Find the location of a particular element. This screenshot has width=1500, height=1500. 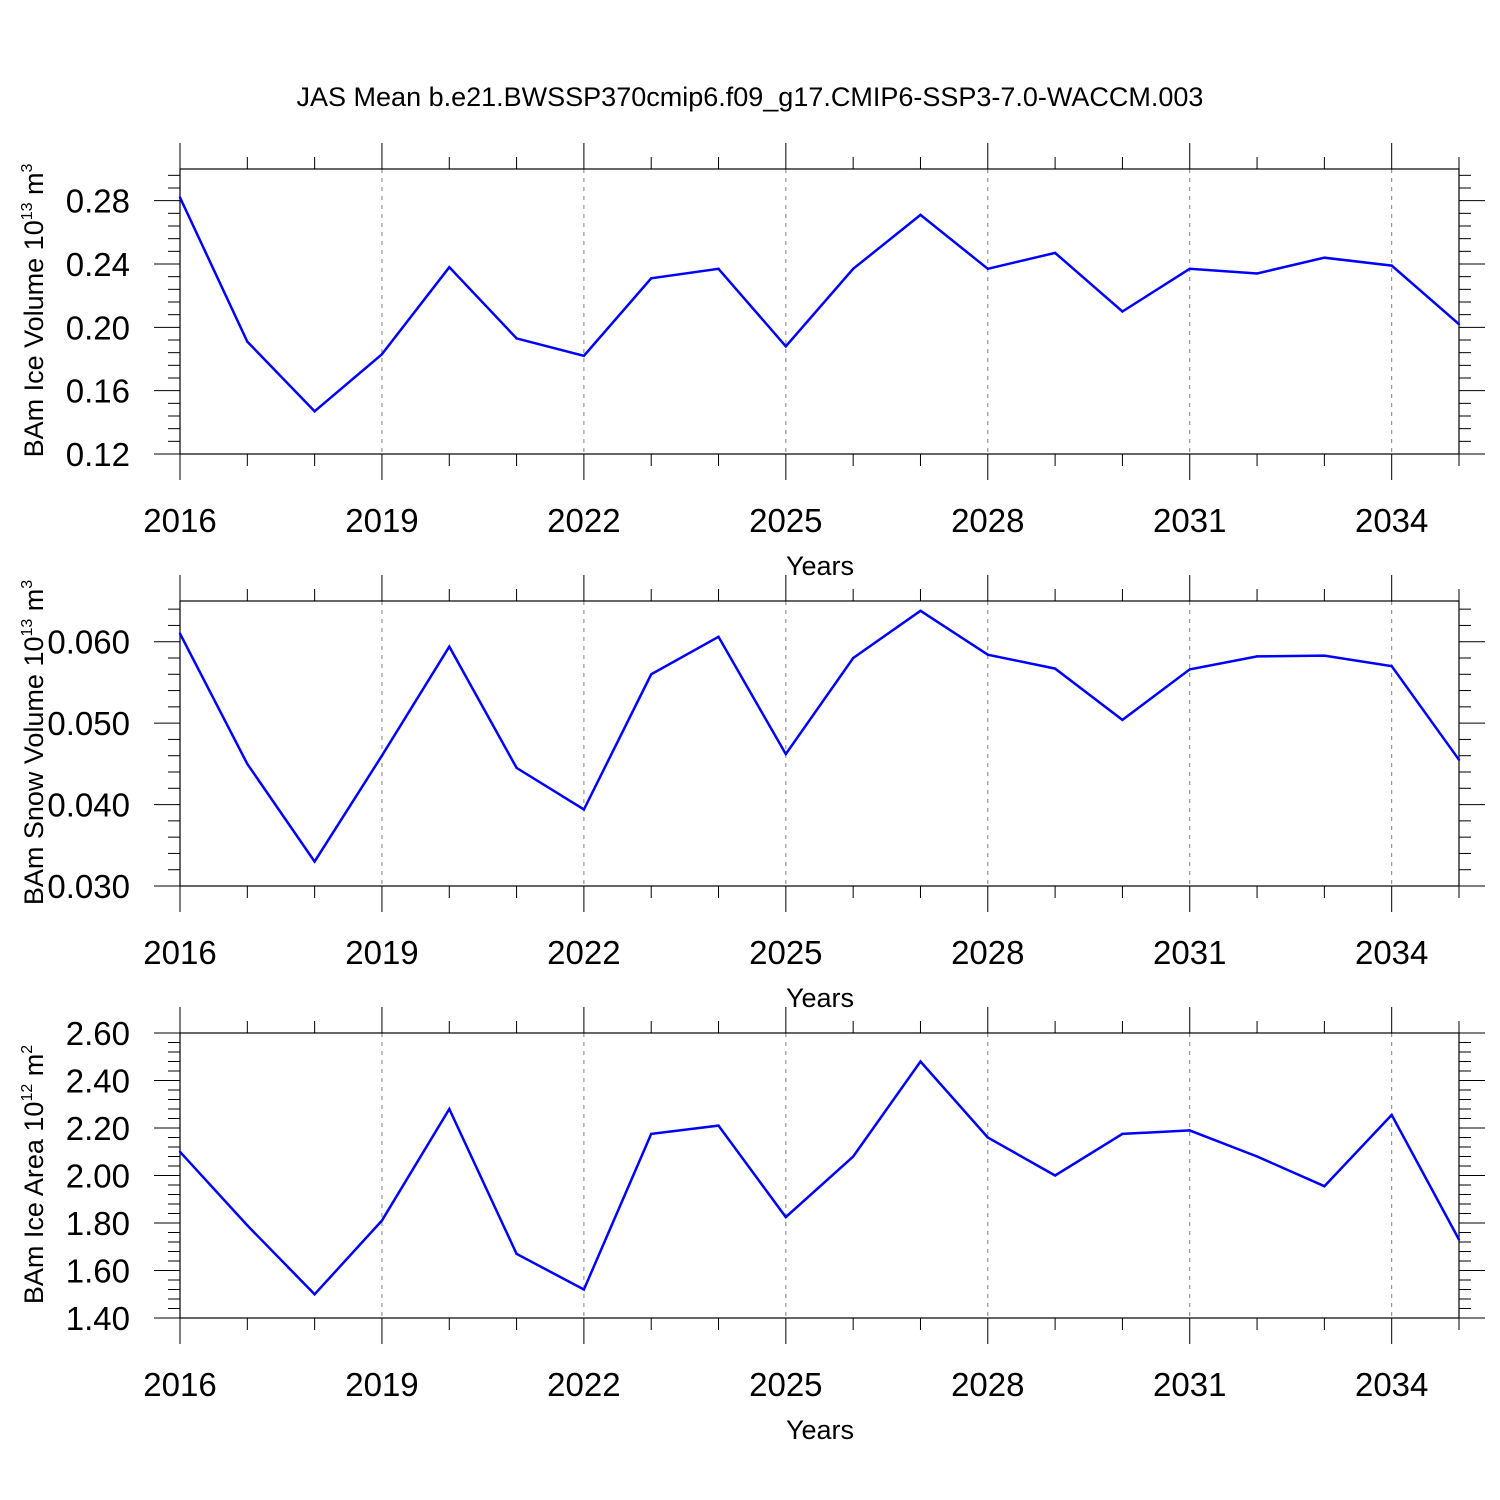

y-tick-label: 0.030 is located at coordinates (88, 886).